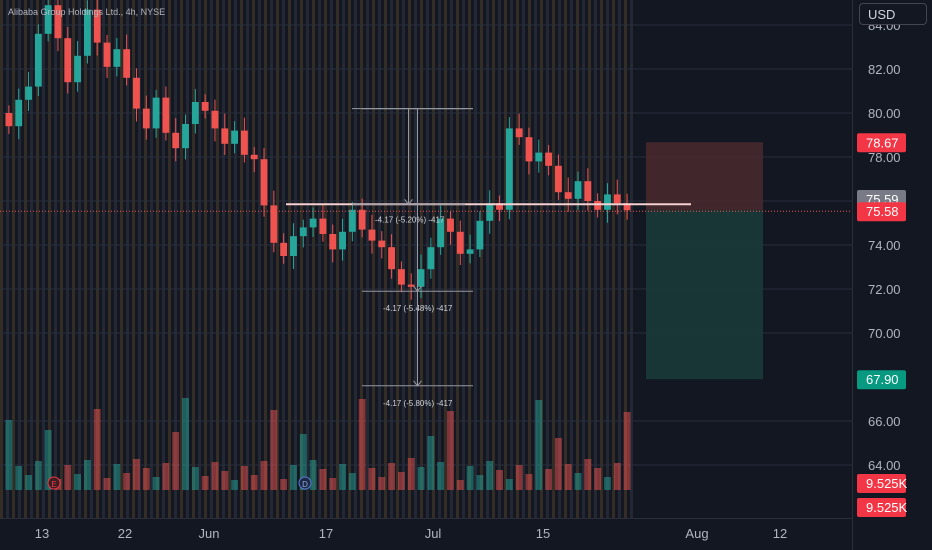 This screenshot has width=932, height=550. What do you see at coordinates (411, 533) in the screenshot?
I see `time-axis: 13 22 Jun 17 Jul 15 Aug 12` at bounding box center [411, 533].